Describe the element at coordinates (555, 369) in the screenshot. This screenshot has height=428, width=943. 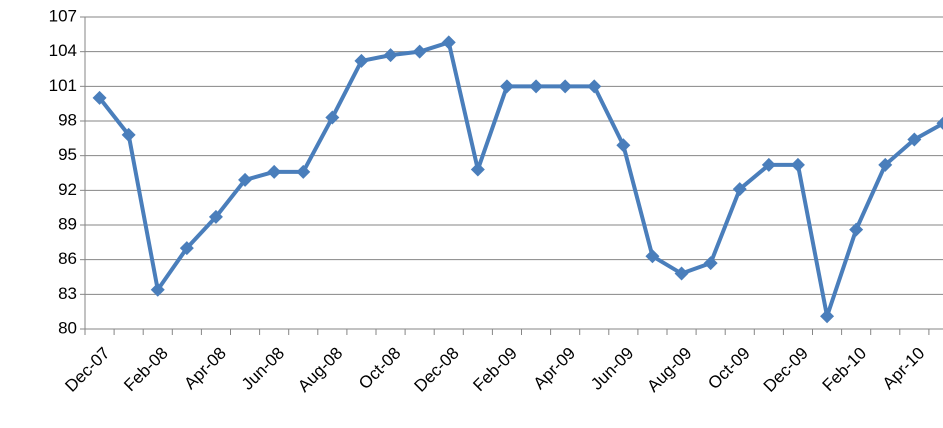
I see `x-tick-label: Apr-09` at that location.